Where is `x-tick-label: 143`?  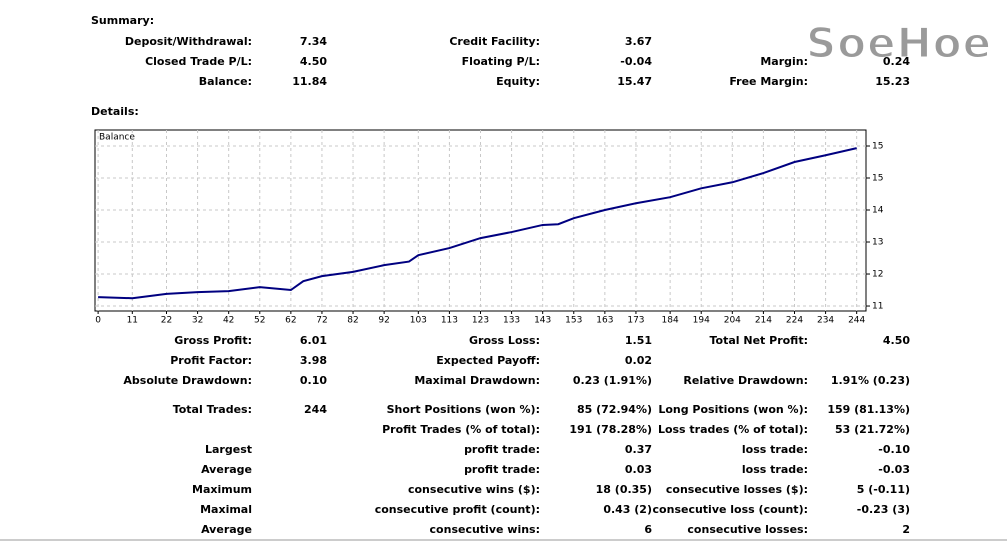
x-tick-label: 143 is located at coordinates (542, 321).